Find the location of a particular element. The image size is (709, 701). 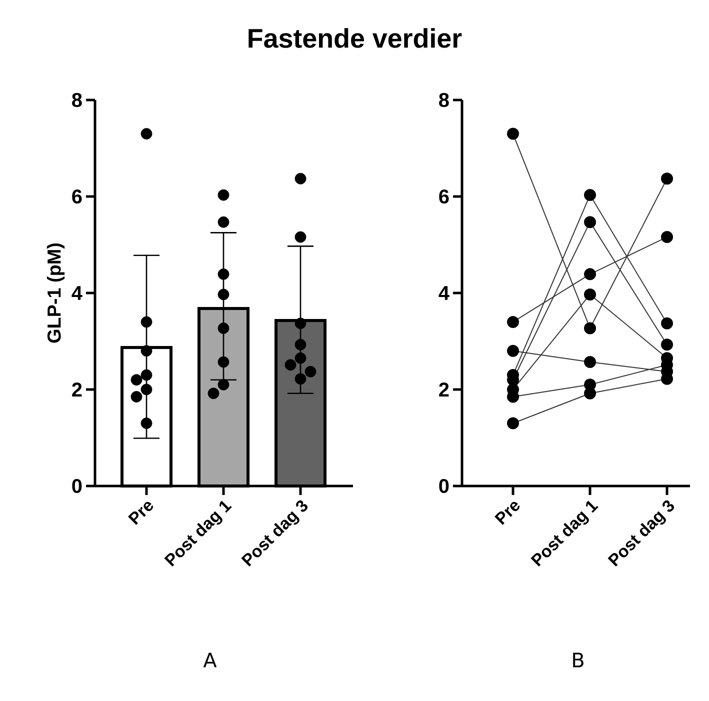

chart-title: Fastende verdier is located at coordinates (355, 38).